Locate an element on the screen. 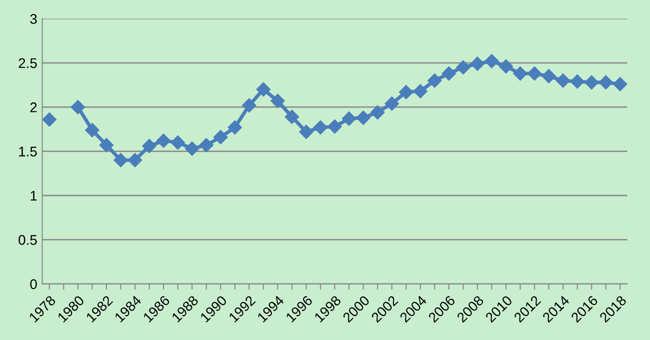  y-tick-label: 0 is located at coordinates (33, 284).